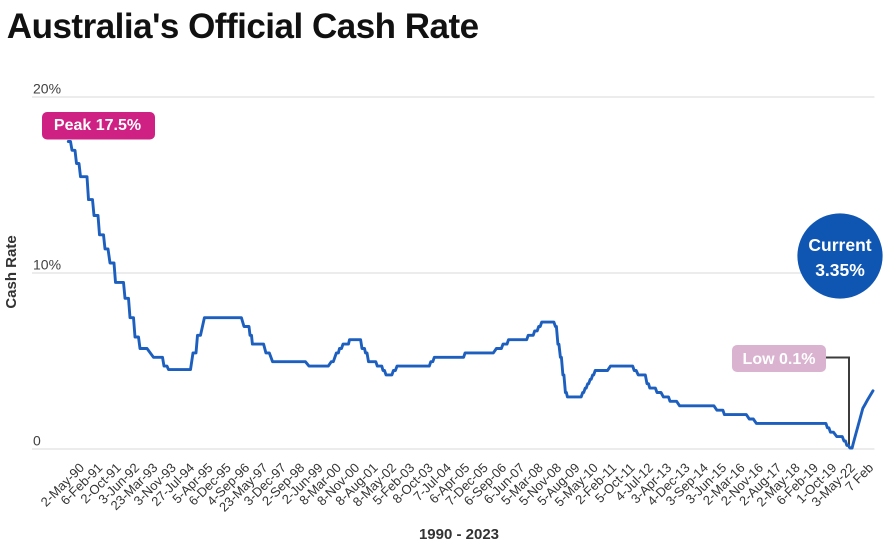 The image size is (891, 549). Describe the element at coordinates (11, 271) in the screenshot. I see `svg-text: Cash Rate` at that location.